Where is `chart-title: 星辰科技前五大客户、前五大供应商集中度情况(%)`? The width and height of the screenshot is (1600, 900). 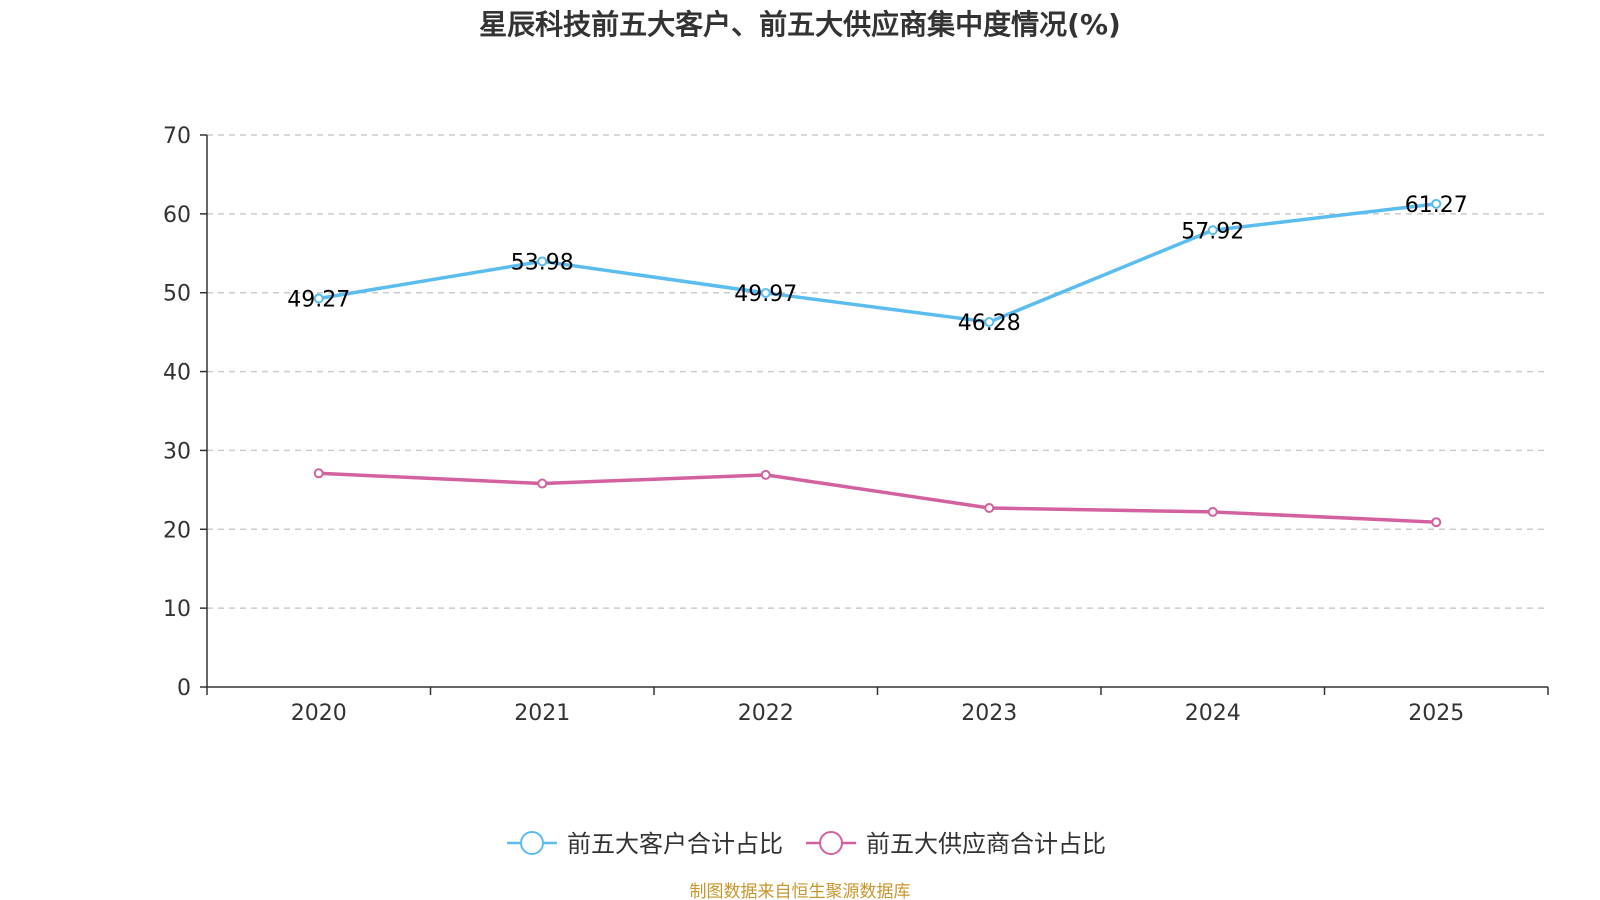
chart-title: 星辰科技前五大客户、前五大供应商集中度情况(%) is located at coordinates (800, 24).